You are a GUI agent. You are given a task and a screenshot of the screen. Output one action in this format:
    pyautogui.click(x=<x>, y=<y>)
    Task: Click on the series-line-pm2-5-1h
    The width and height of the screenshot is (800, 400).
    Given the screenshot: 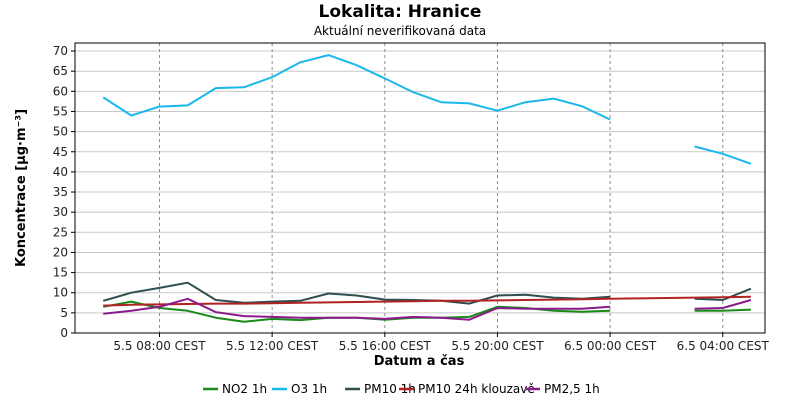 What is the action you would take?
    pyautogui.click(x=427, y=309)
    